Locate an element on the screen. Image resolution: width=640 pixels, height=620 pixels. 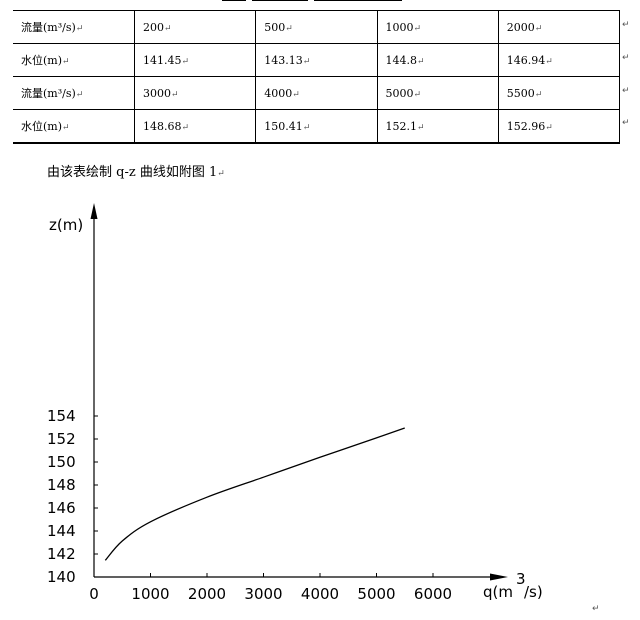
chart-caption: 由该表绘制 q-z 曲线如附图 1↵ is located at coordinates (136, 170).